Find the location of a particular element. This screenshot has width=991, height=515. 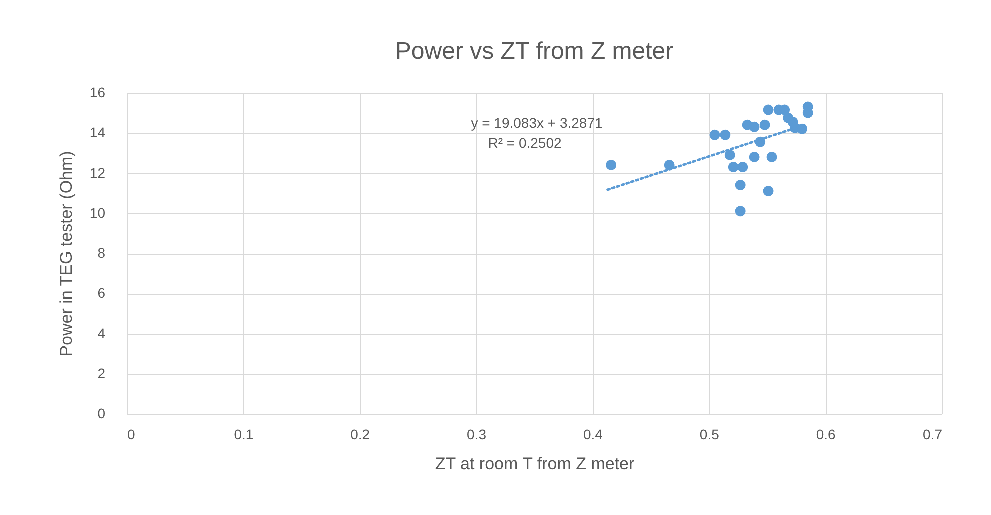

y-tick-label: 16 is located at coordinates (98, 92).